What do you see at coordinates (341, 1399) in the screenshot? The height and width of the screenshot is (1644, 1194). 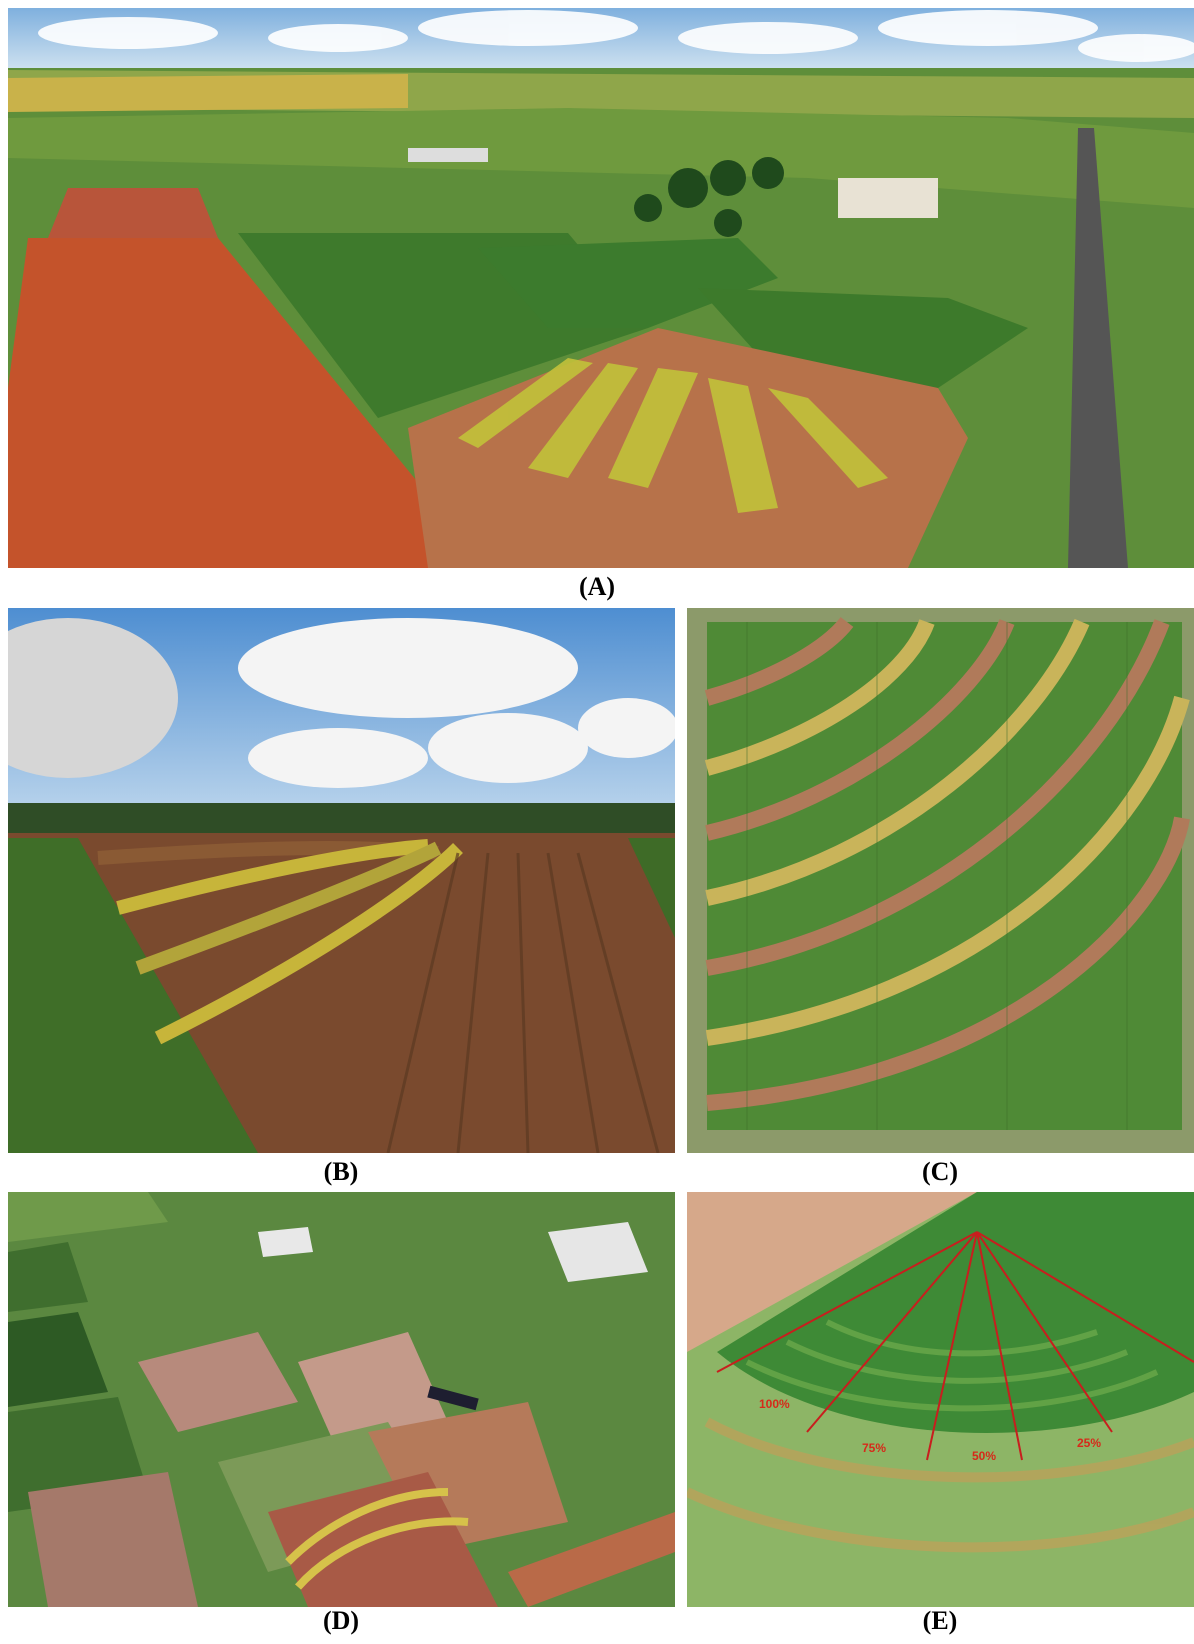 I see `photo-panel-d` at bounding box center [341, 1399].